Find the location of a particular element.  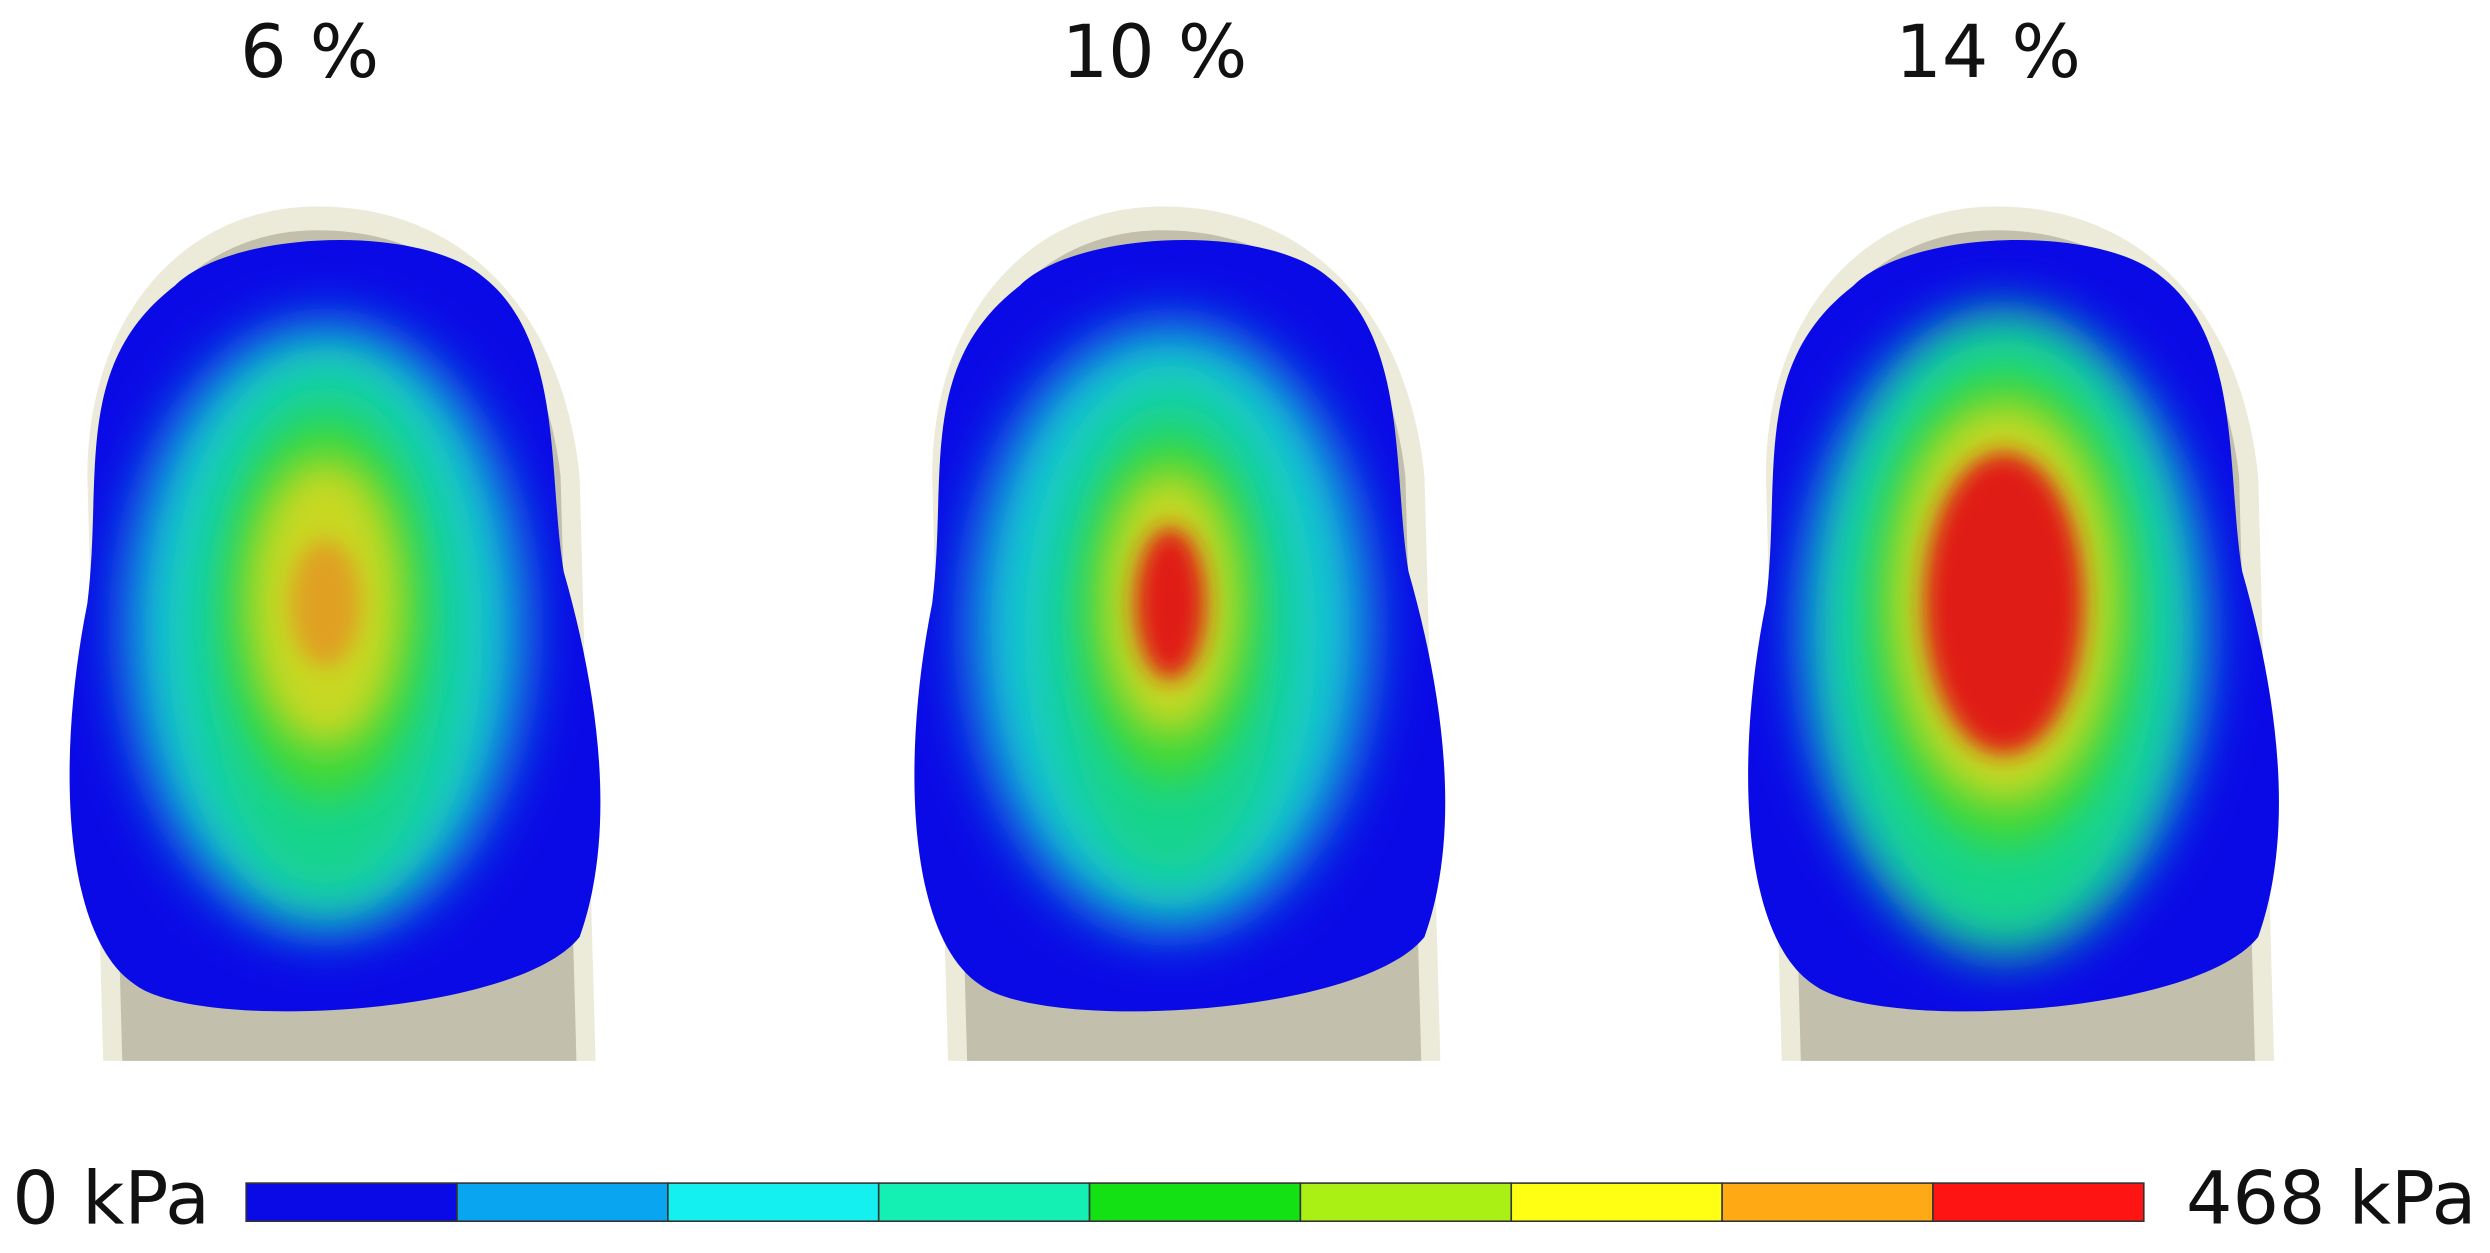

colorbar: 0 kPa 468 kPa is located at coordinates (1244, 1199).